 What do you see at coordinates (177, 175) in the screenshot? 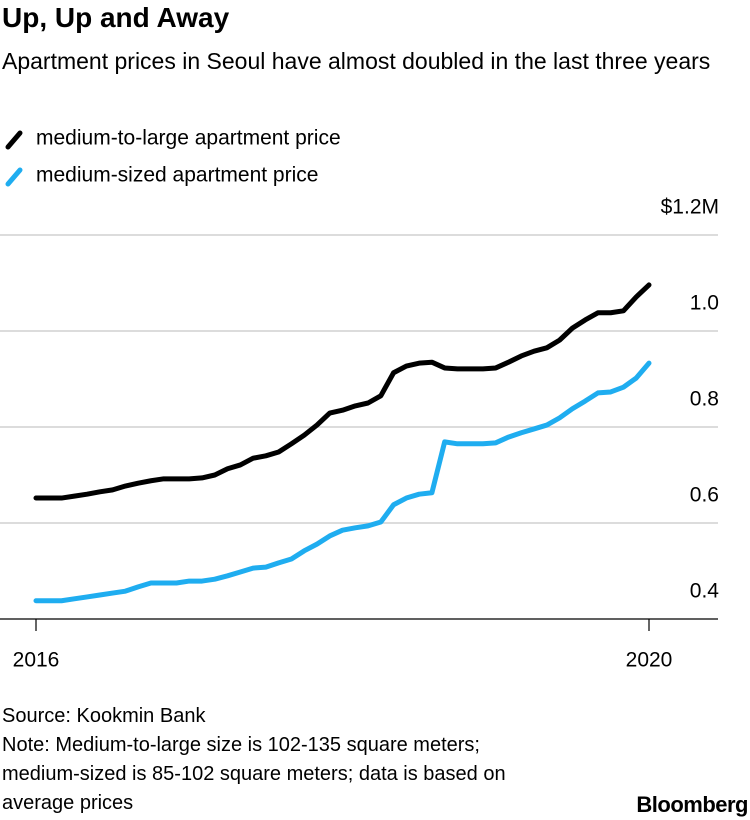
I see `legend-label: medium-sized apartment price` at bounding box center [177, 175].